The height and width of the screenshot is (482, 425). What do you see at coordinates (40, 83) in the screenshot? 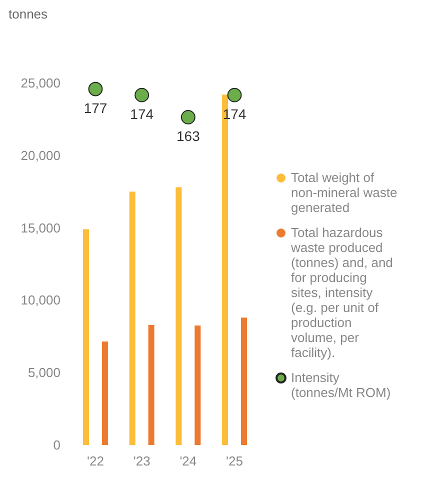
I see `y-tick-label: 25,000` at bounding box center [40, 83].